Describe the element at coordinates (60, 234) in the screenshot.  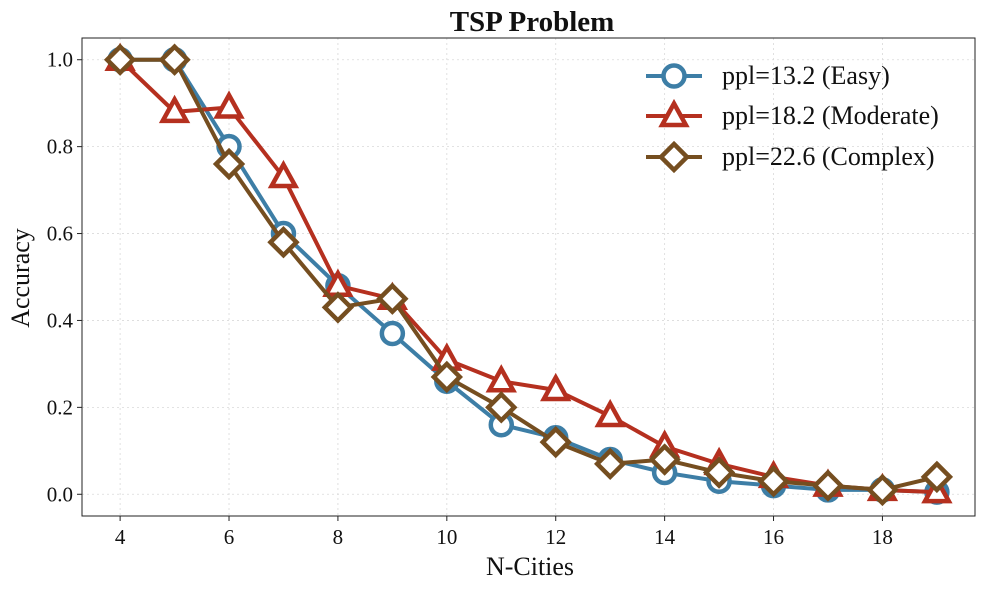
I see `y-tick-label: 0.6` at that location.